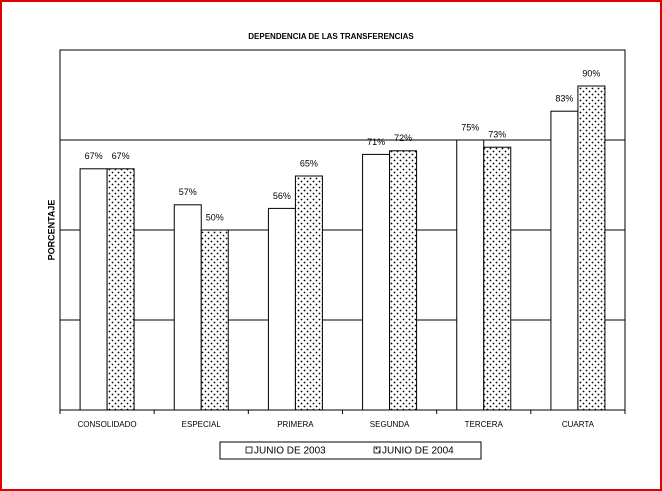 Image resolution: width=662 pixels, height=491 pixels. I want to click on value-label: 56%, so click(282, 196).